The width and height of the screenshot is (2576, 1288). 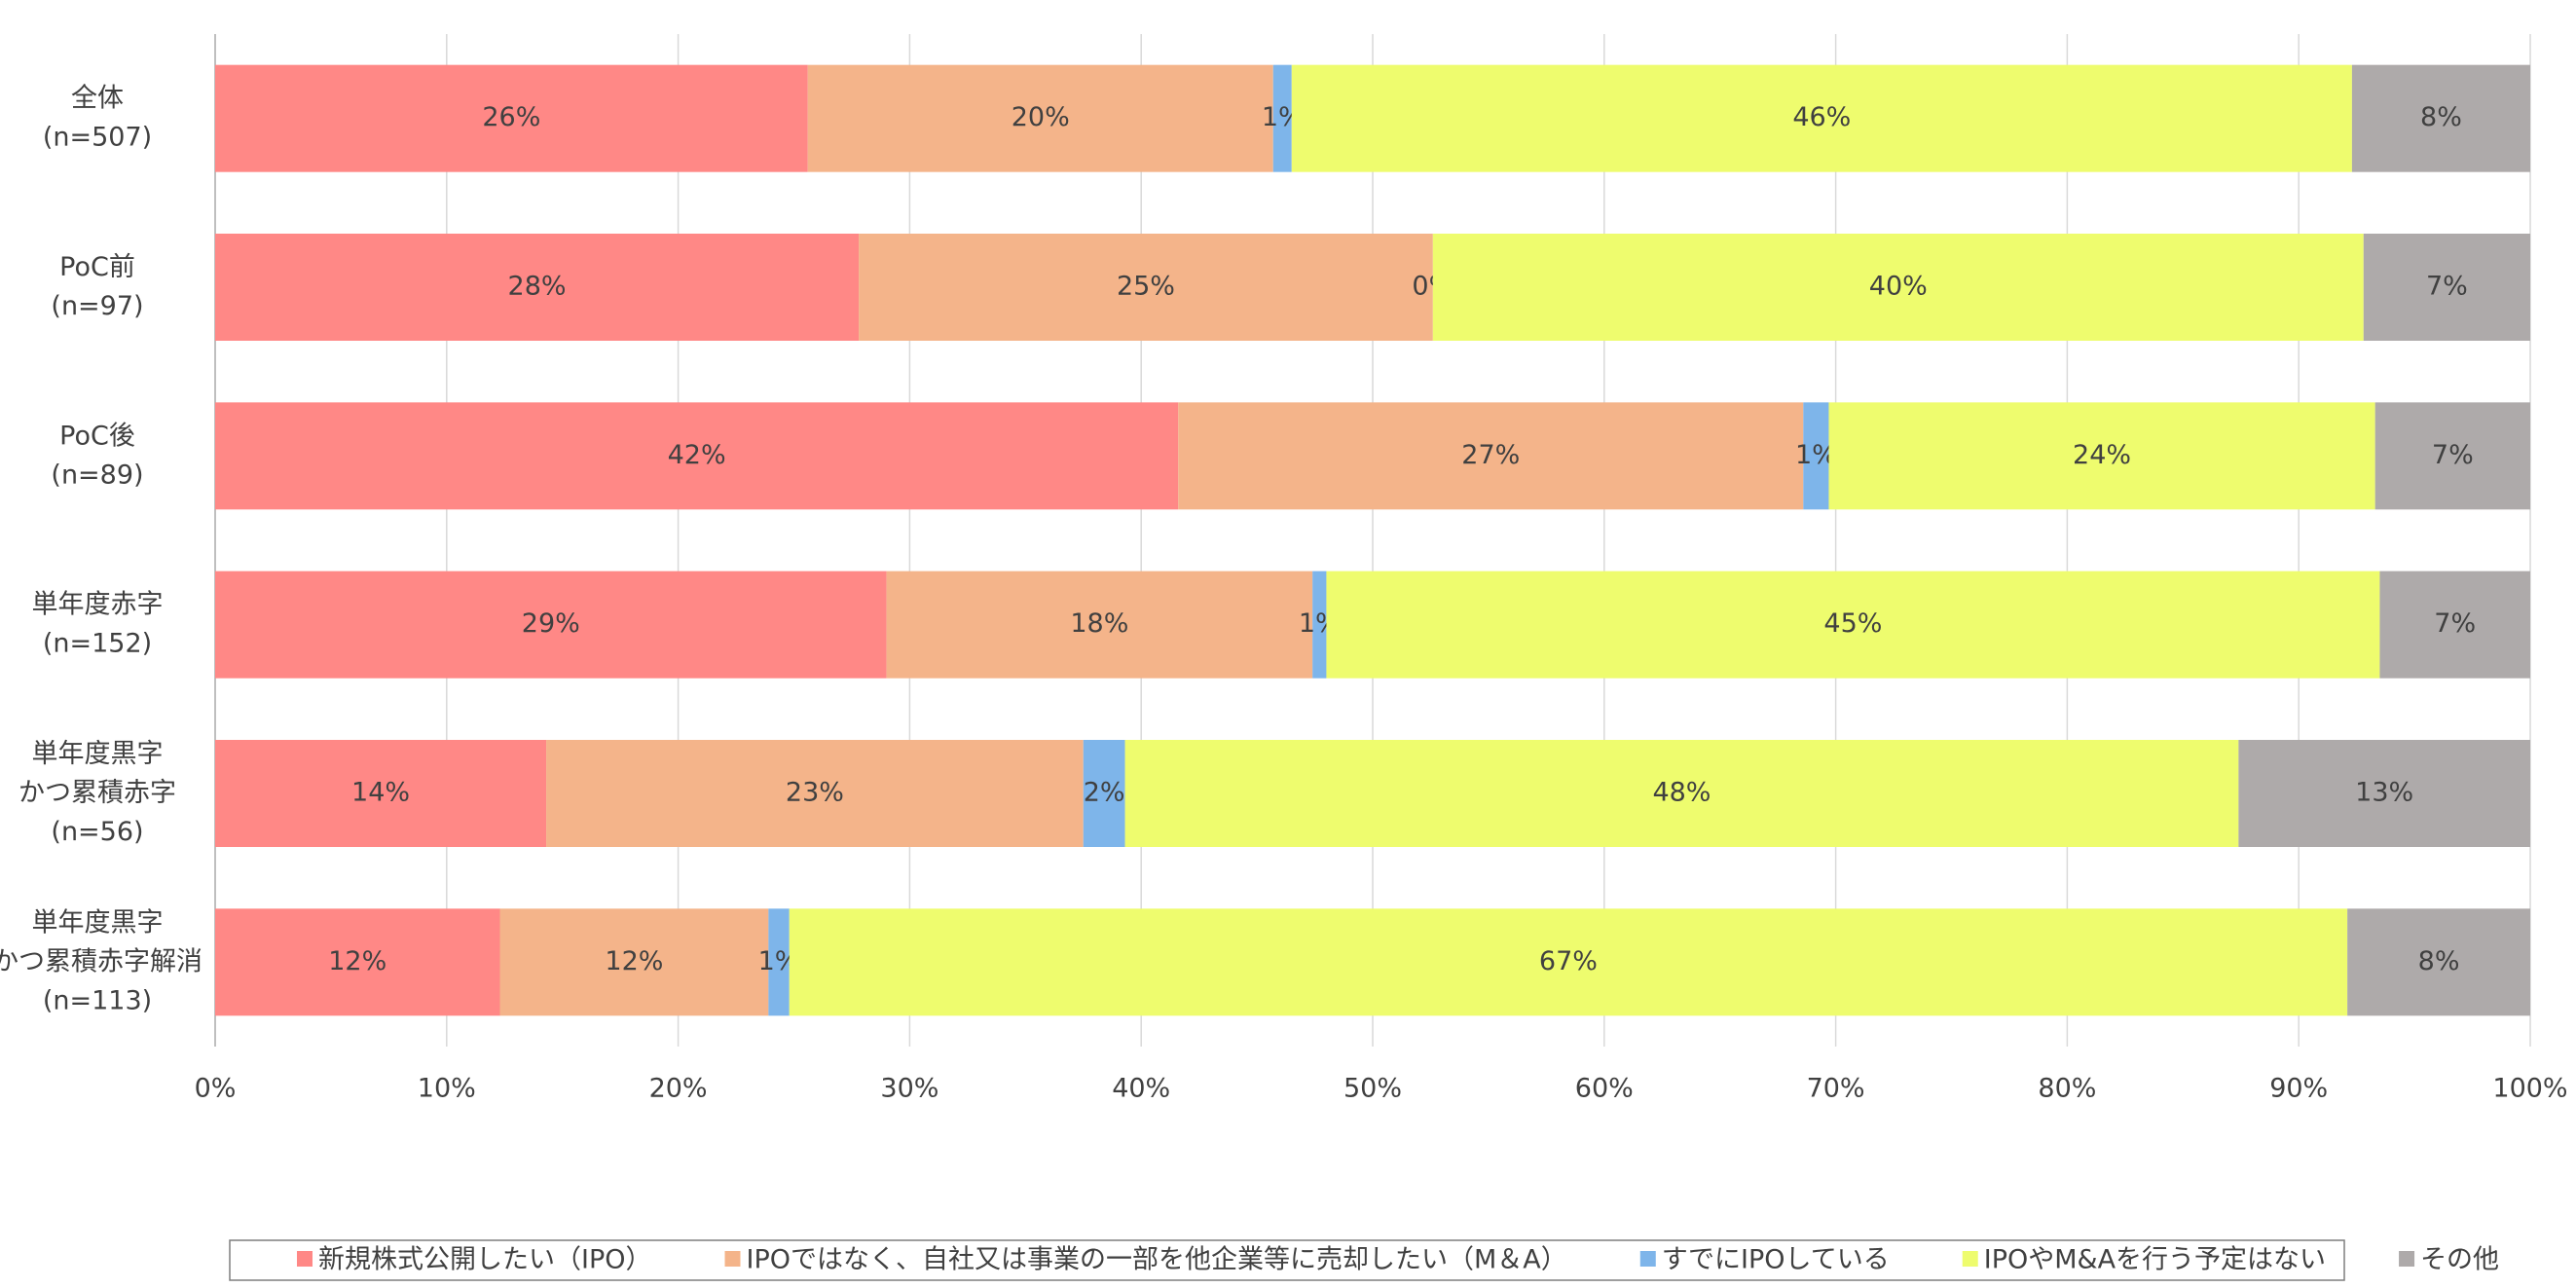 What do you see at coordinates (98, 623) in the screenshot?
I see `y-tick-label: 単年度赤字(n=152)` at bounding box center [98, 623].